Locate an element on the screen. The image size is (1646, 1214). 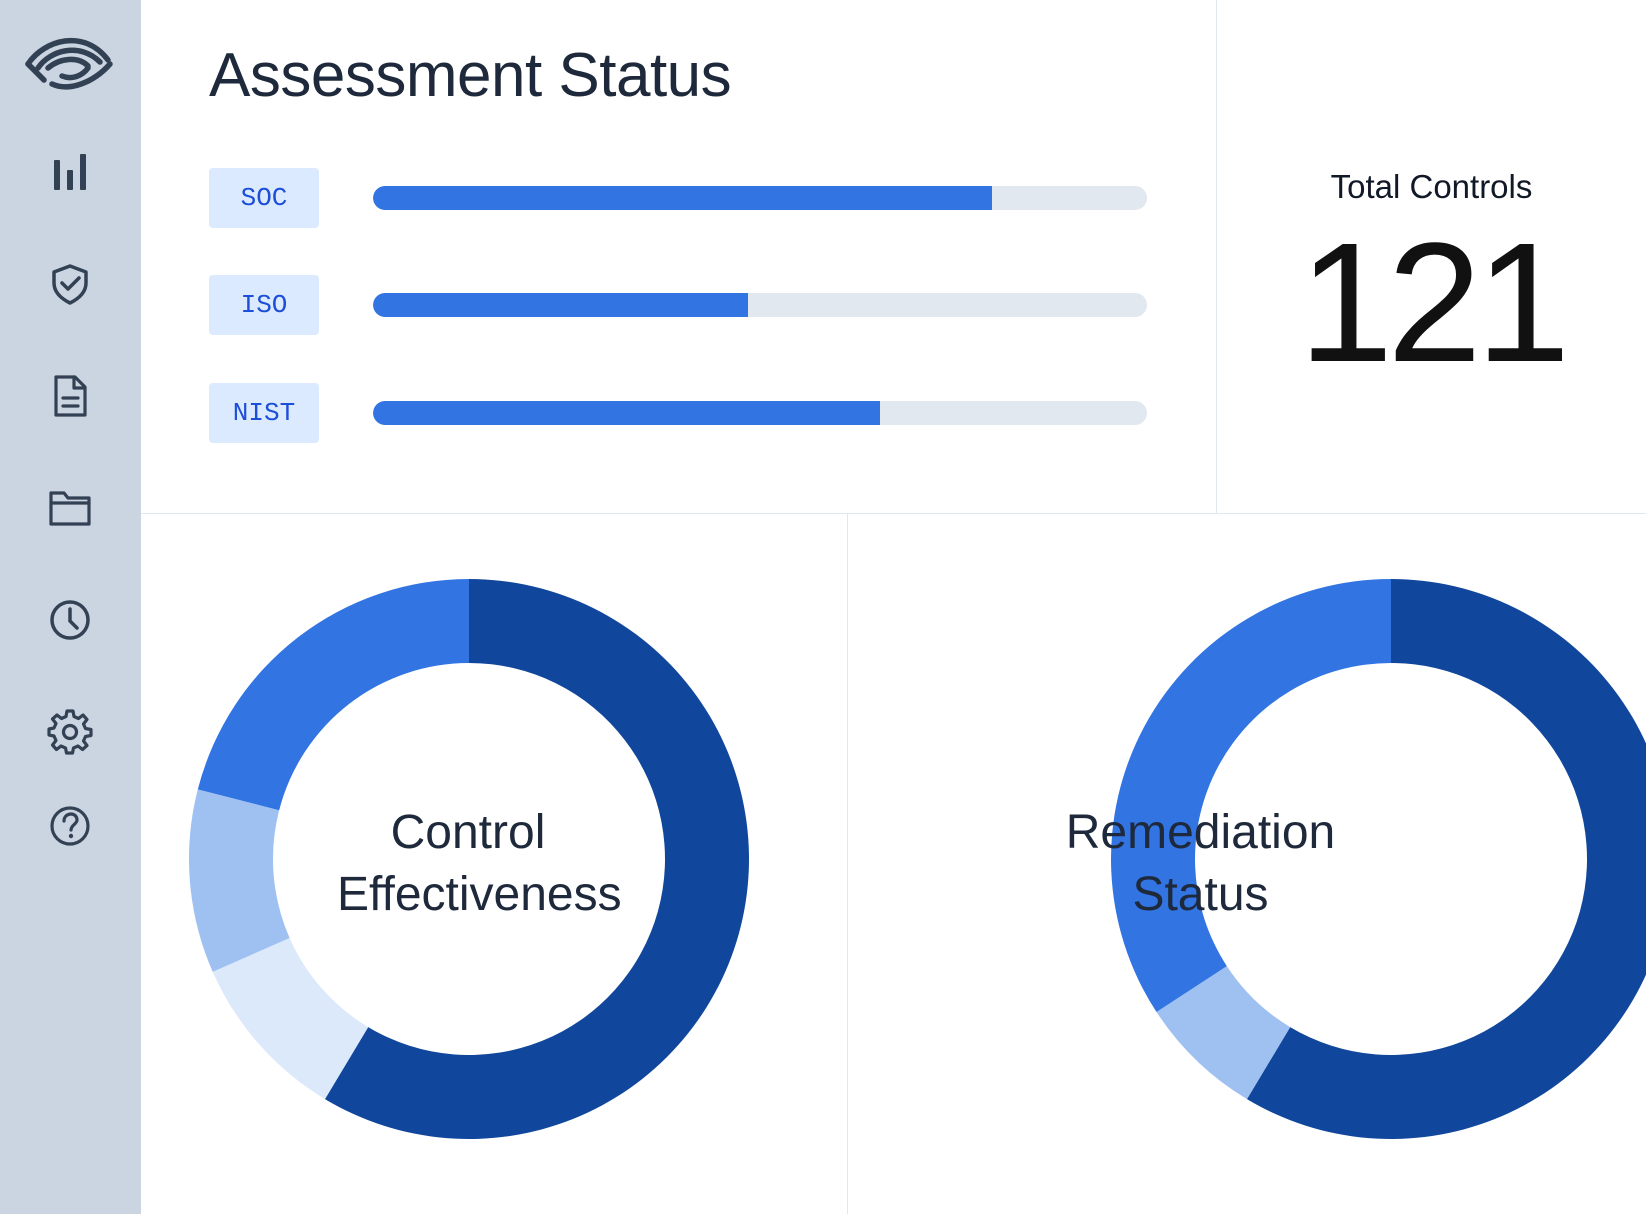
sidebar is located at coordinates (70, 607).